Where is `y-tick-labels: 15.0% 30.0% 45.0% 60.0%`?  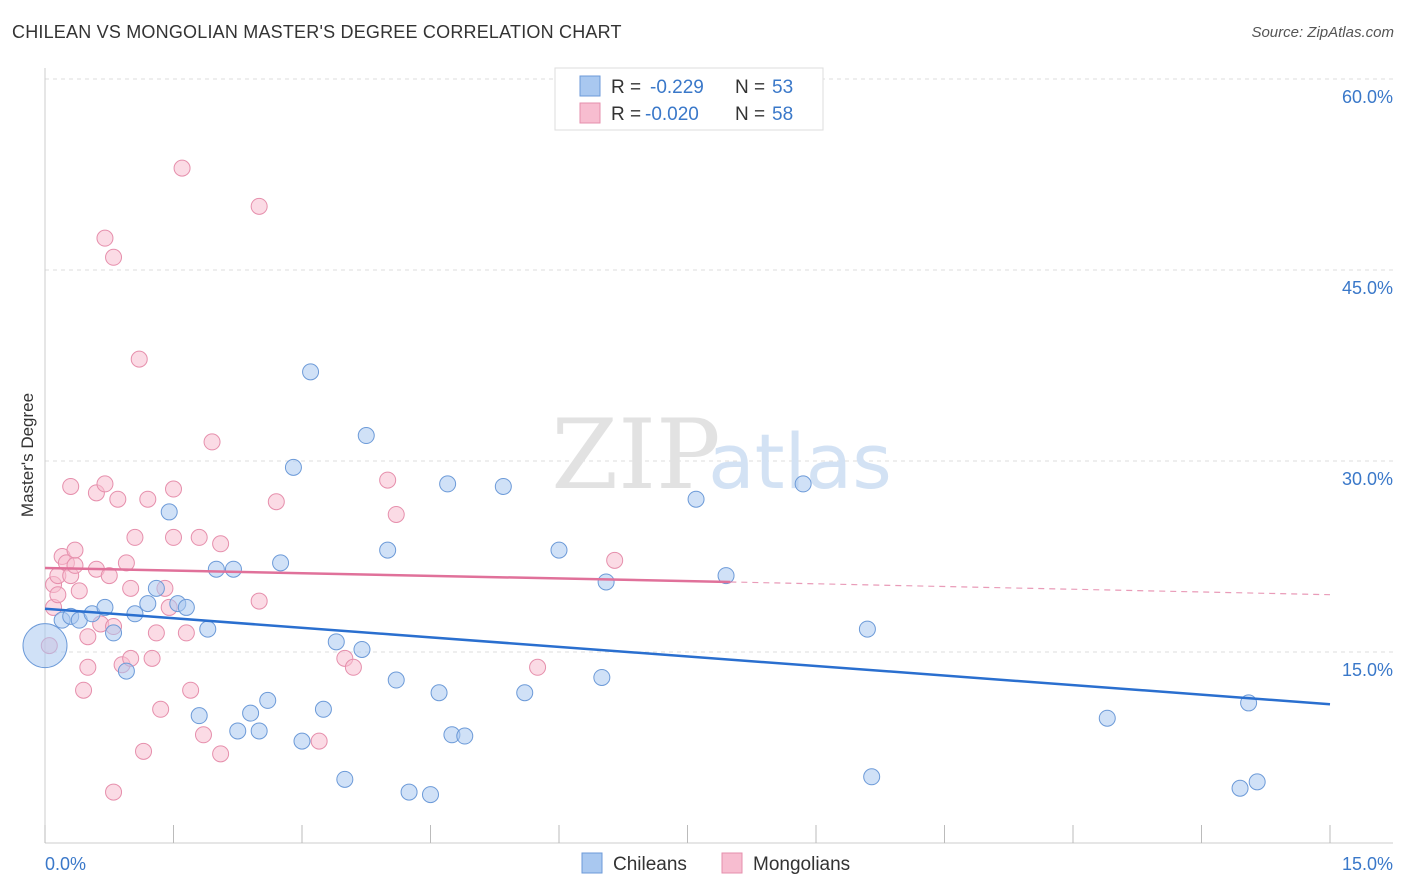 y-tick-labels: 15.0% 30.0% 45.0% 60.0% is located at coordinates (1367, 383).